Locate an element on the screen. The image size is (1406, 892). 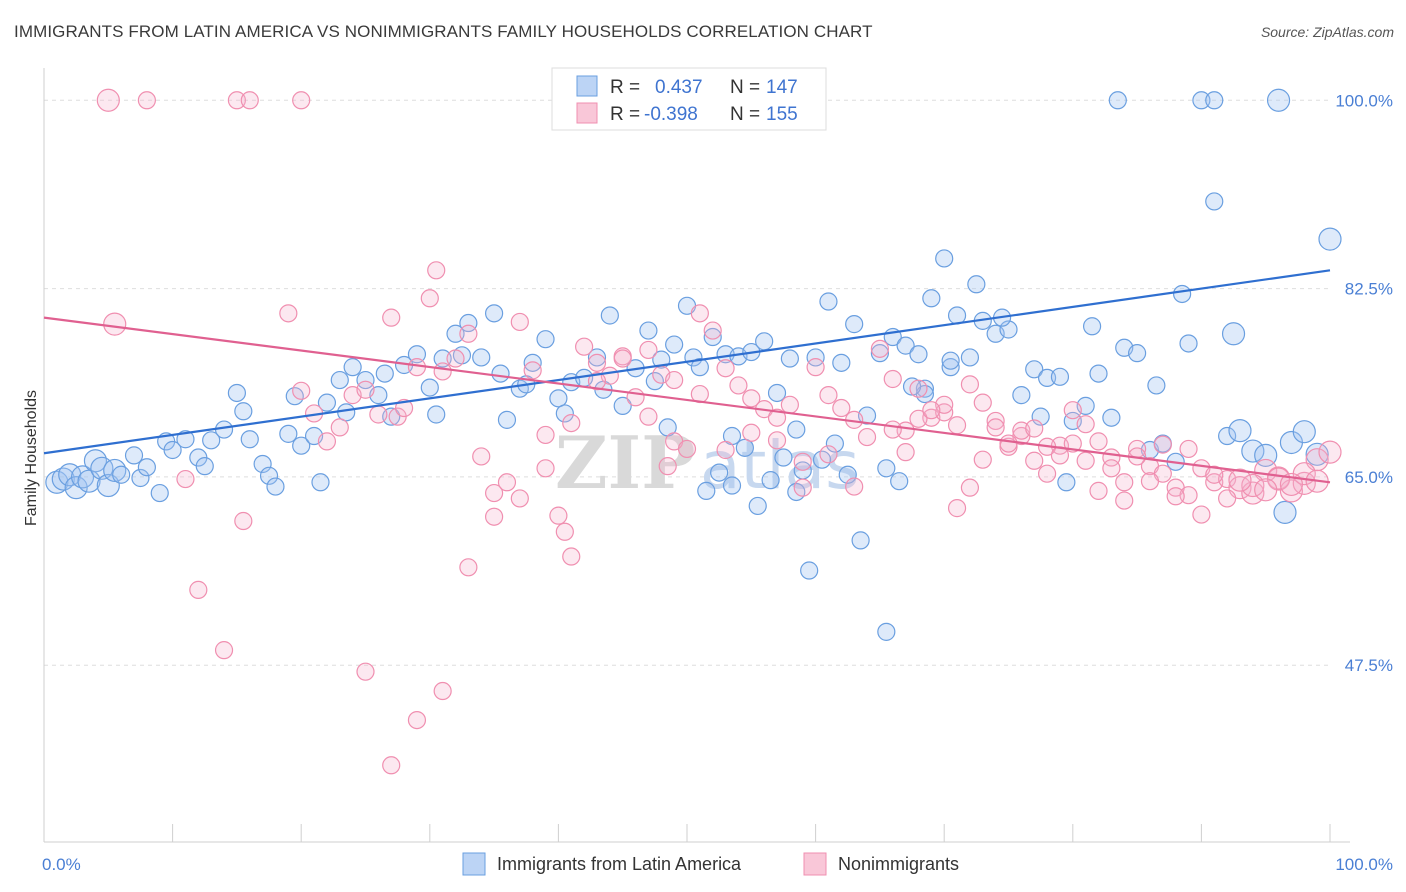
source-label: Source: ZipAtlas.com is located at coordinates (1327, 32).